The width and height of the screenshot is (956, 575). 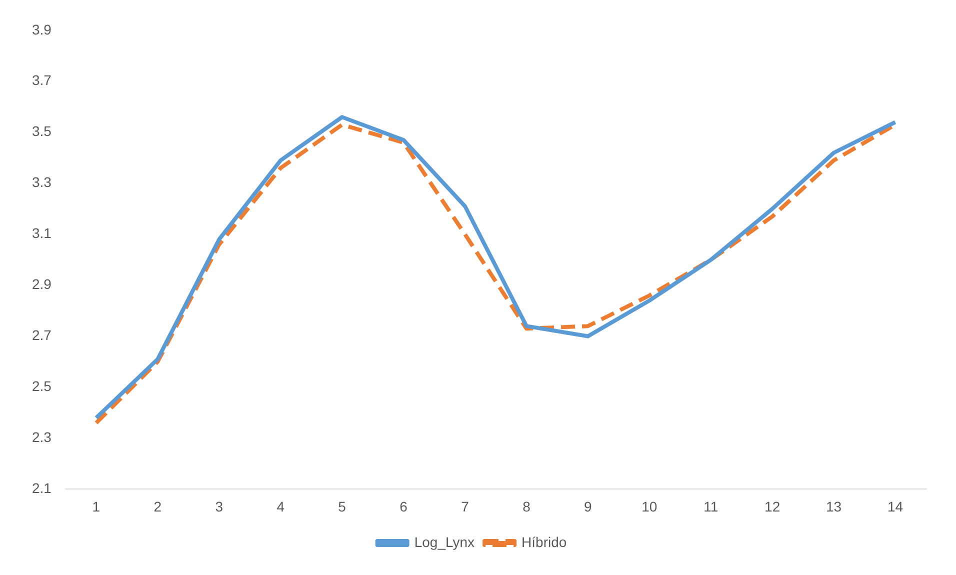 I want to click on y-tick-label: 2.3, so click(x=42, y=437).